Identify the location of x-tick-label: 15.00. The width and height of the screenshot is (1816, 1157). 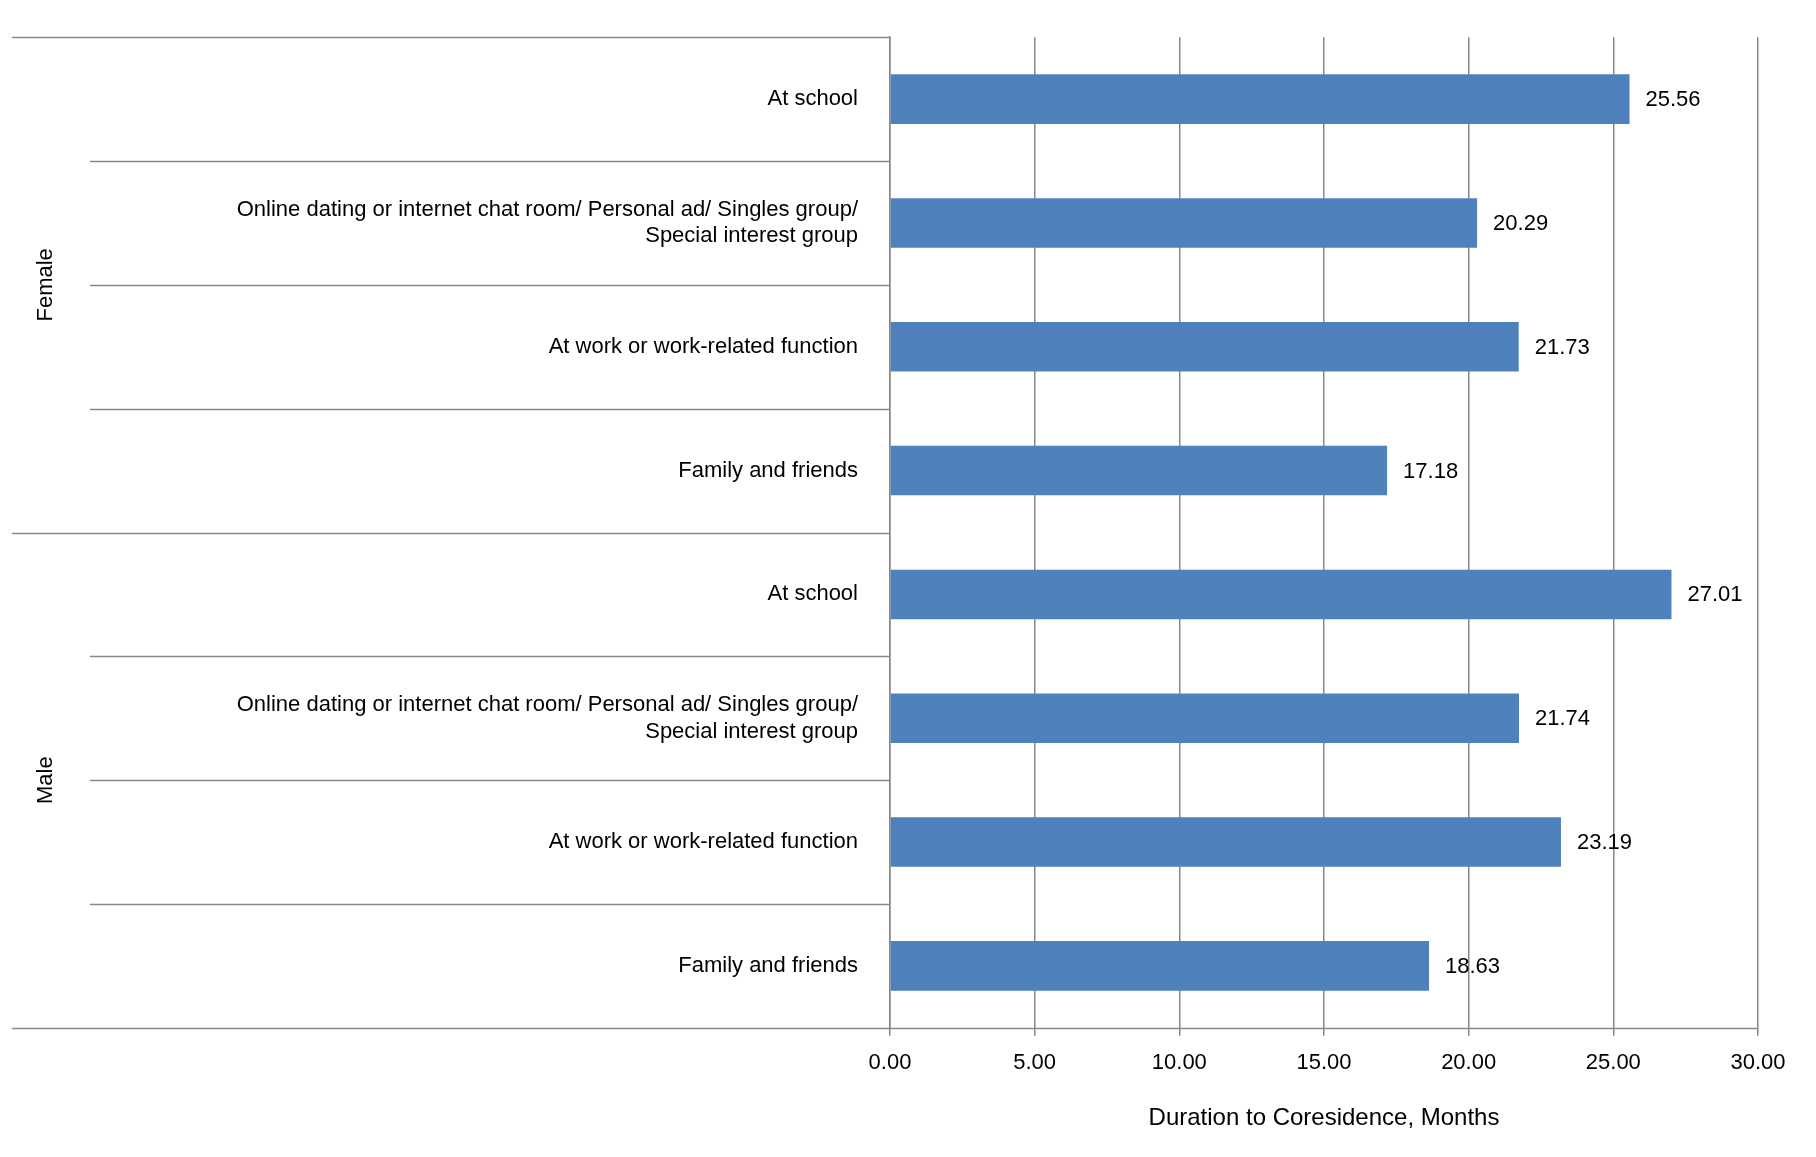
(1324, 1062).